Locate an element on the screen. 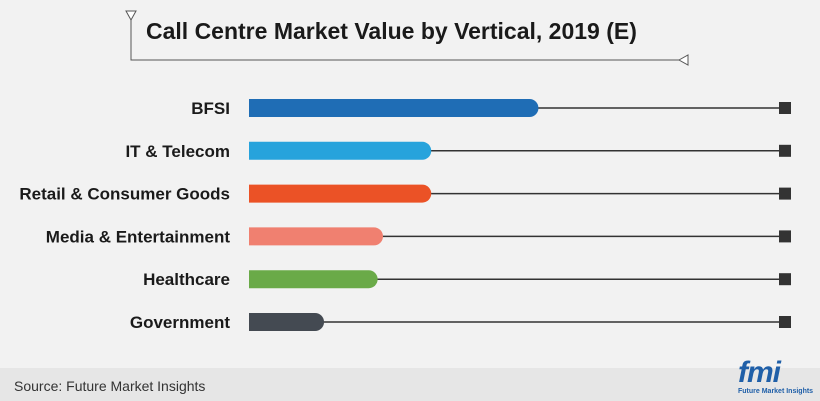 Image resolution: width=820 pixels, height=401 pixels. fmi-logo: fmi Future Market Insights is located at coordinates (776, 375).